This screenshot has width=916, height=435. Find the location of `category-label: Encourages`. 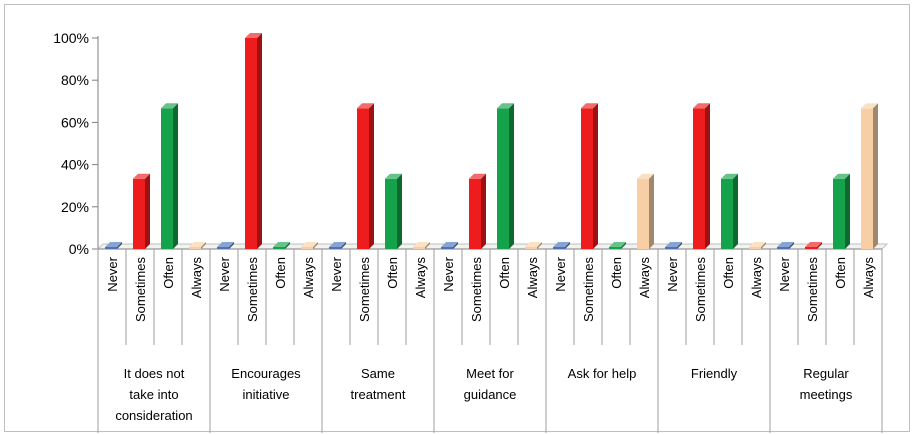

category-label: Encourages is located at coordinates (266, 373).